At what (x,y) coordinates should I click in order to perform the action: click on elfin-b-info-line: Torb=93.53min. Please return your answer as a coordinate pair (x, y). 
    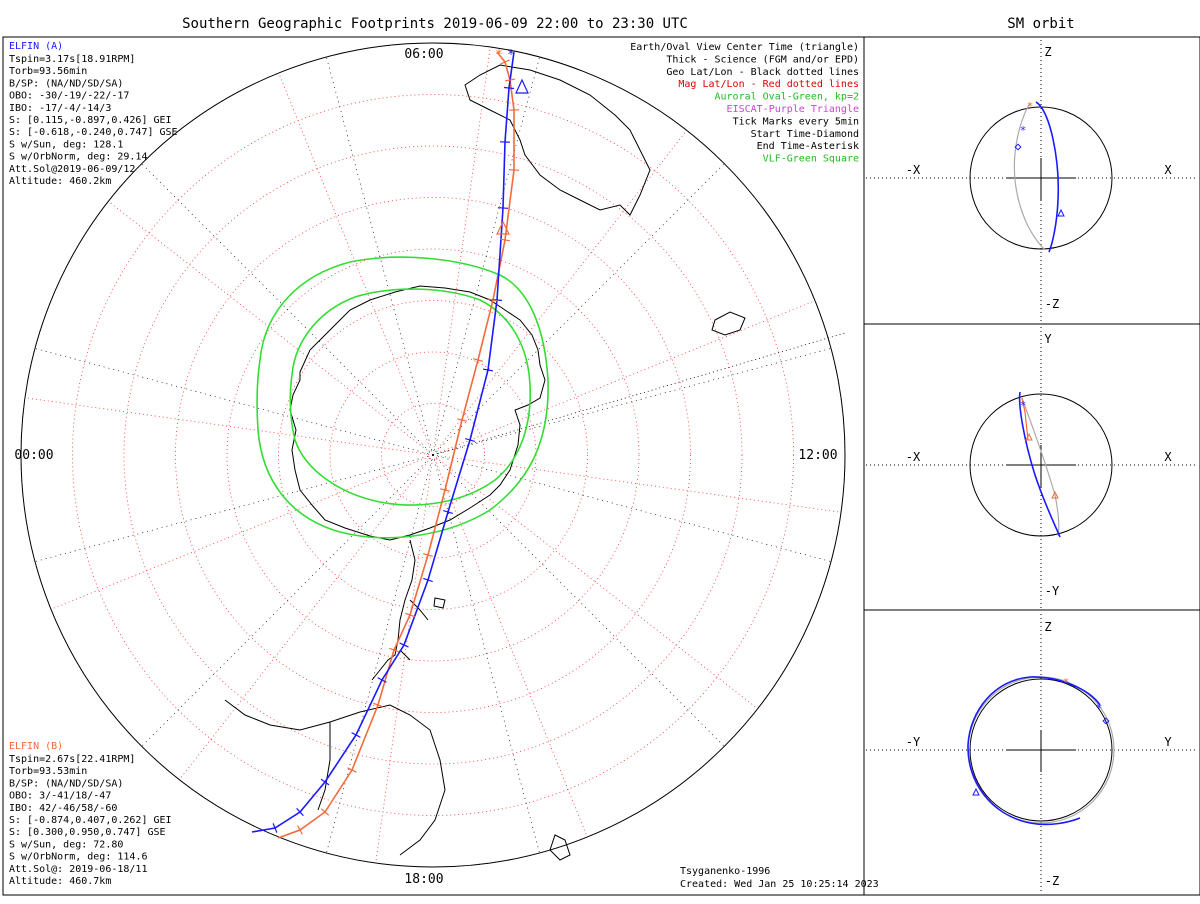
    Looking at the image, I should click on (48, 771).